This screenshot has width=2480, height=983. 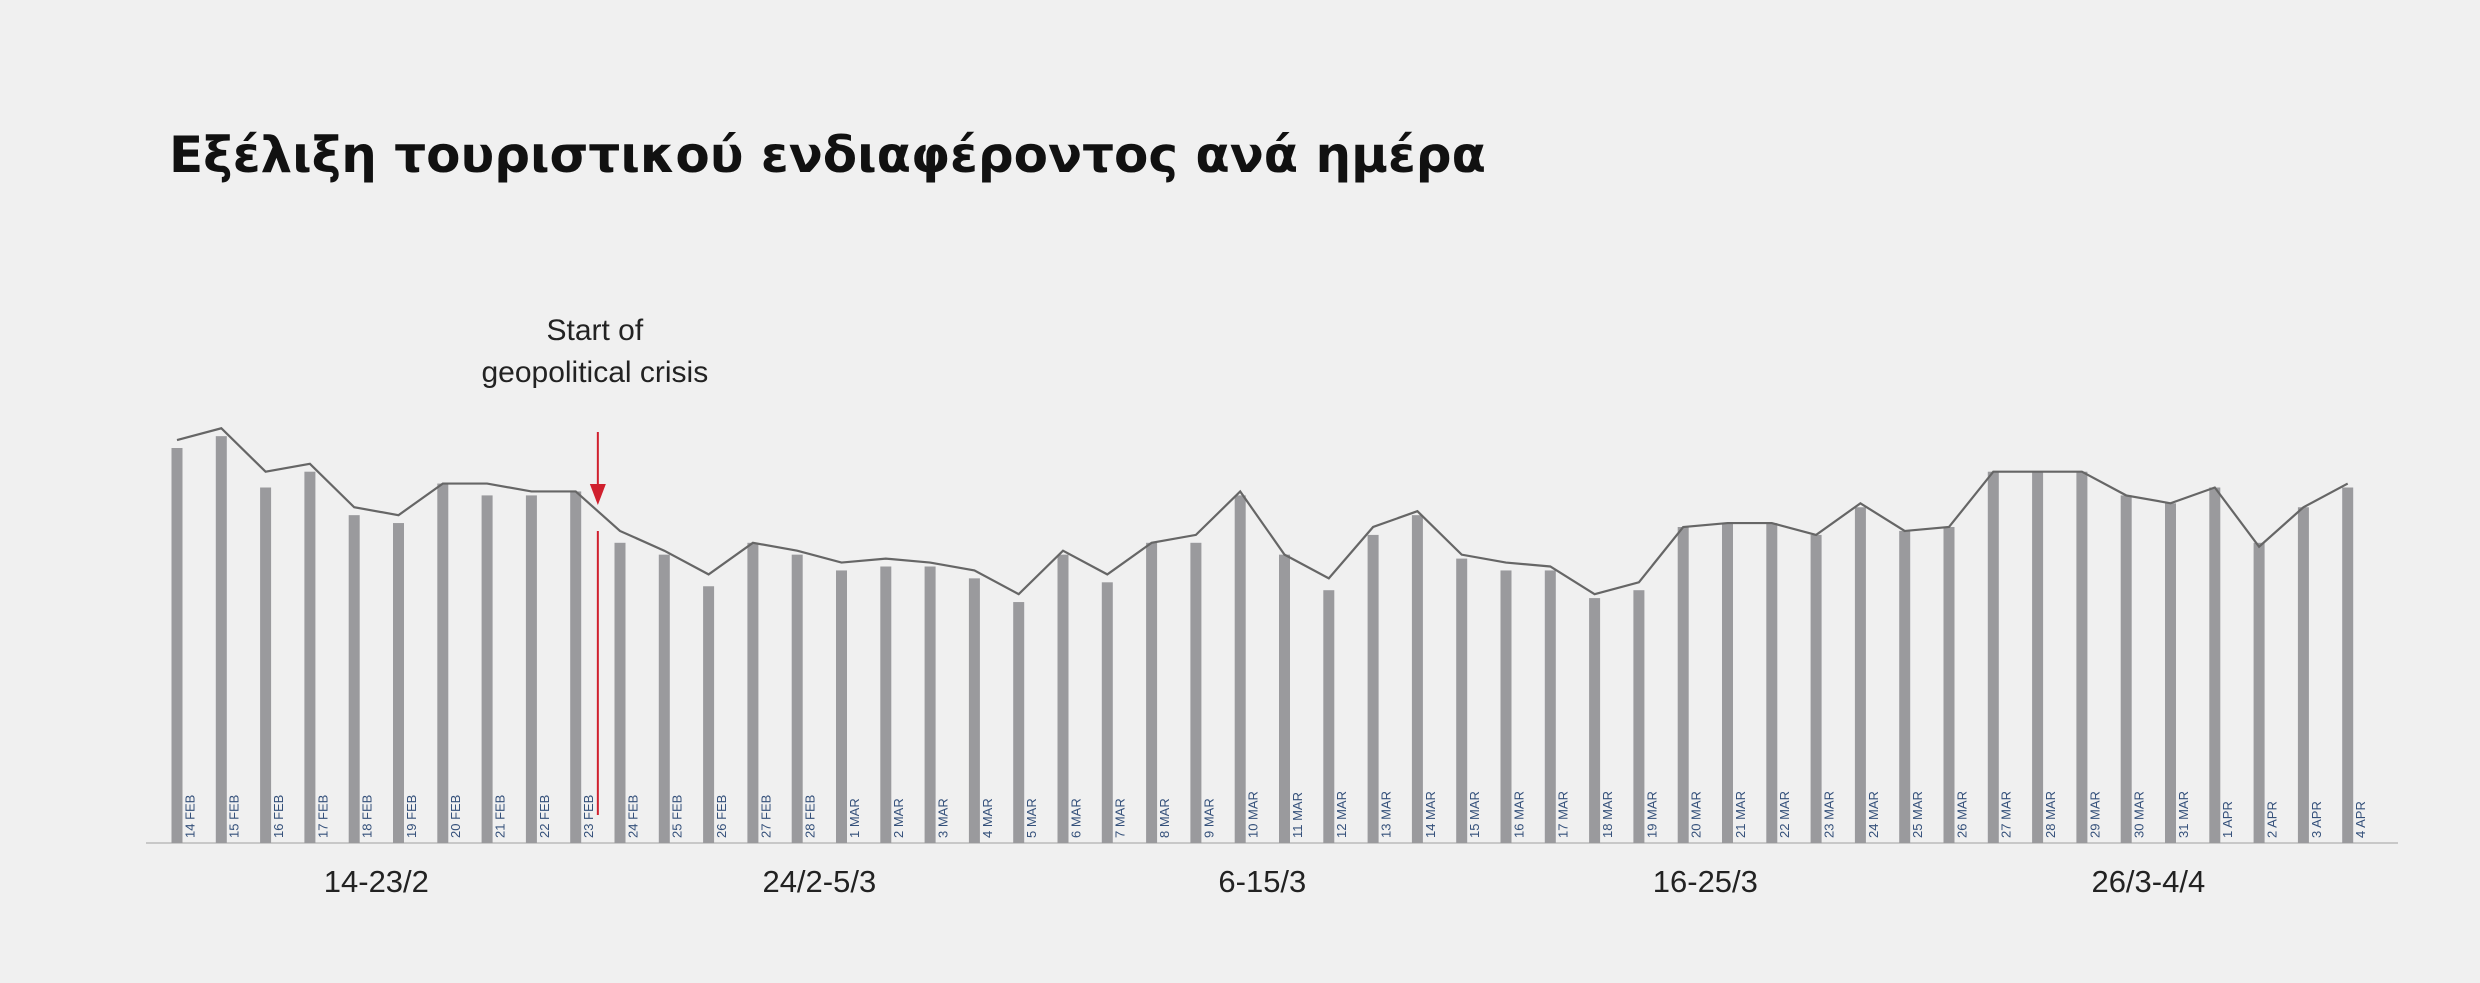 I want to click on x-tick-label: 3 MAR, so click(x=943, y=818).